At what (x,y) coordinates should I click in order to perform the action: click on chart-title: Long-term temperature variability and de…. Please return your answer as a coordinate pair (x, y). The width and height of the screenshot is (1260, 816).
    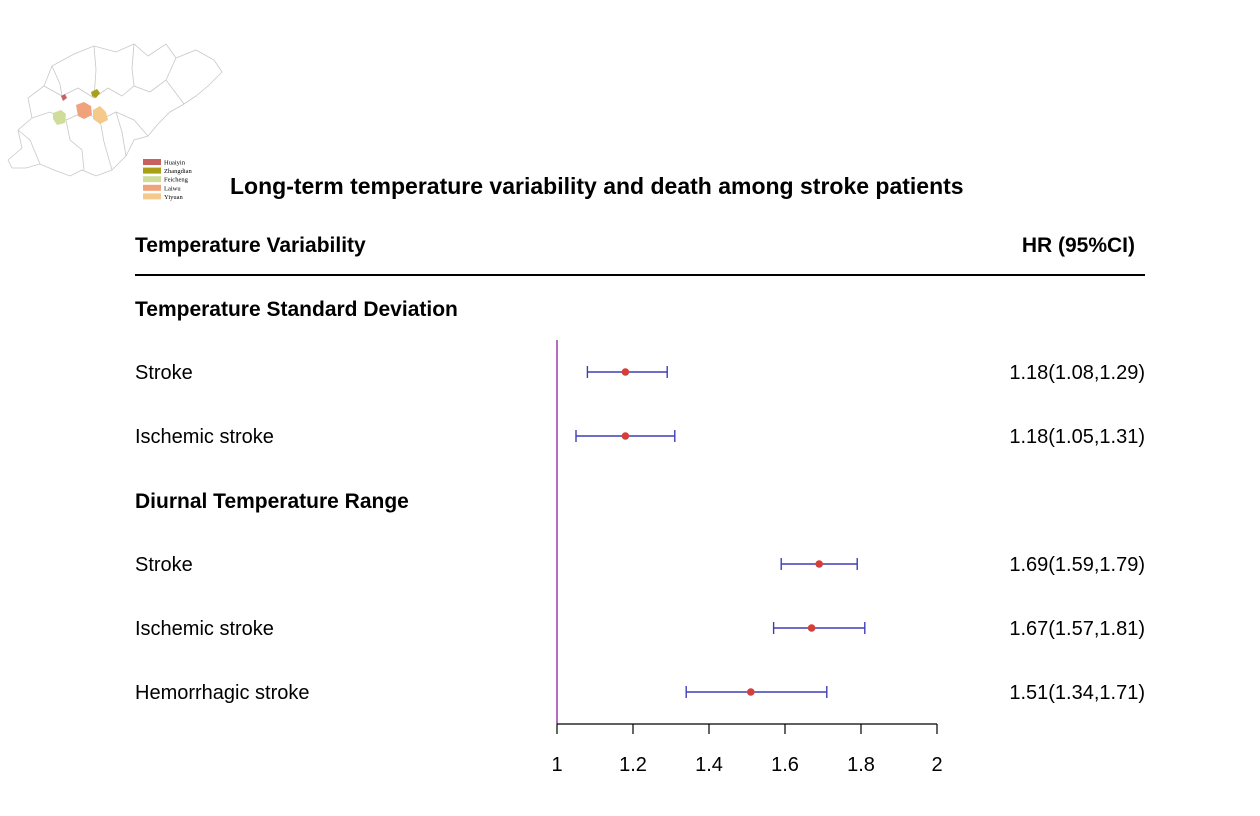
    Looking at the image, I should click on (597, 186).